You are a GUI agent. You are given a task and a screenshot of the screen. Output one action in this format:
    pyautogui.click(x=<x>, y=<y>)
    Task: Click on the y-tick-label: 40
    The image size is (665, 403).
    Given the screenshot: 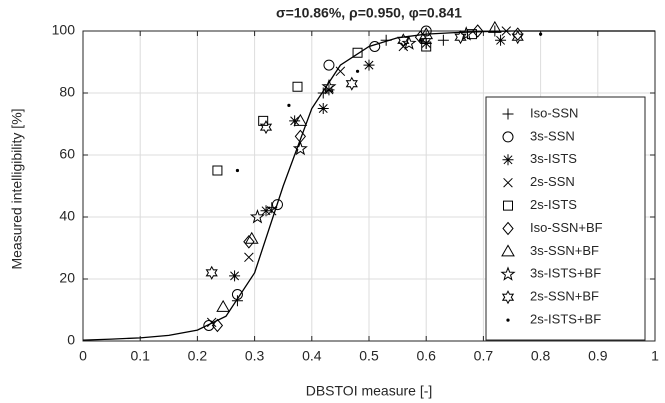 What is the action you would take?
    pyautogui.click(x=67, y=216)
    